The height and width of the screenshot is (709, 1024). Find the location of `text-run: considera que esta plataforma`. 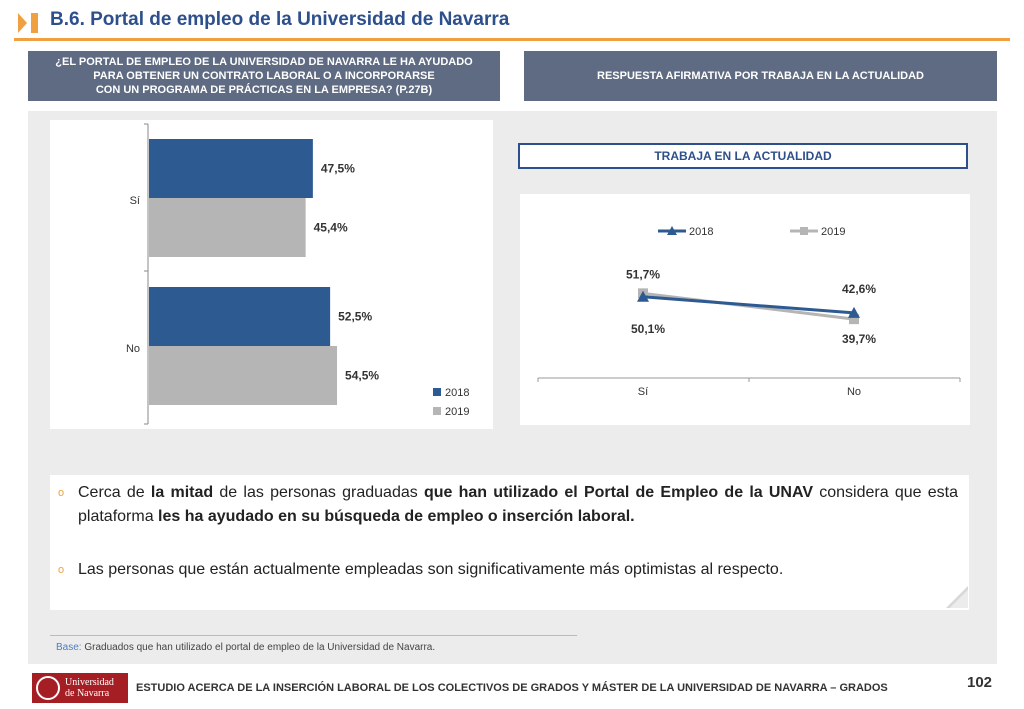

text-run: considera que esta plataforma is located at coordinates (518, 504).